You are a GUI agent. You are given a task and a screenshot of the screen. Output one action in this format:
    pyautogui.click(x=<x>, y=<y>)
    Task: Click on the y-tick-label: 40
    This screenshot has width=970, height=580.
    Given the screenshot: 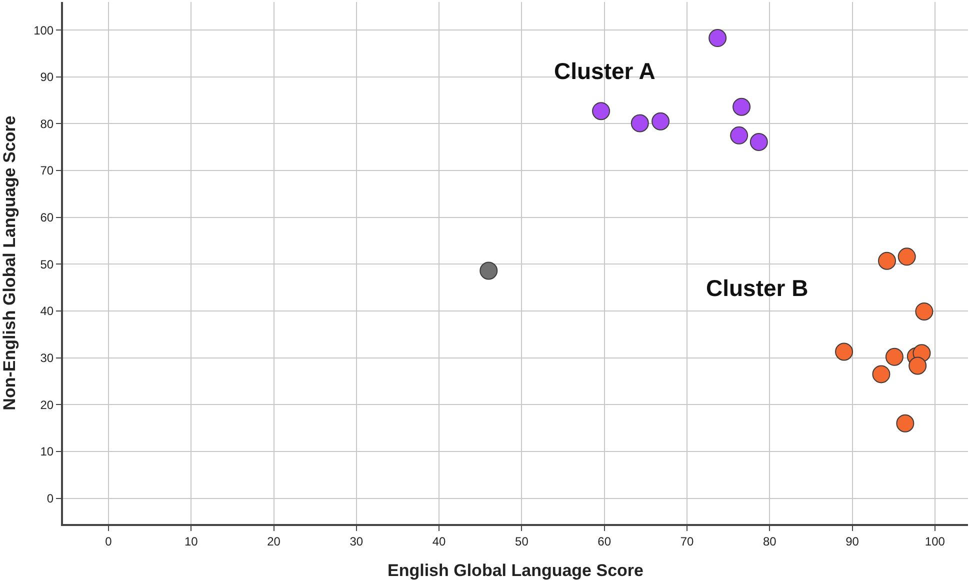 What is the action you would take?
    pyautogui.click(x=47, y=311)
    